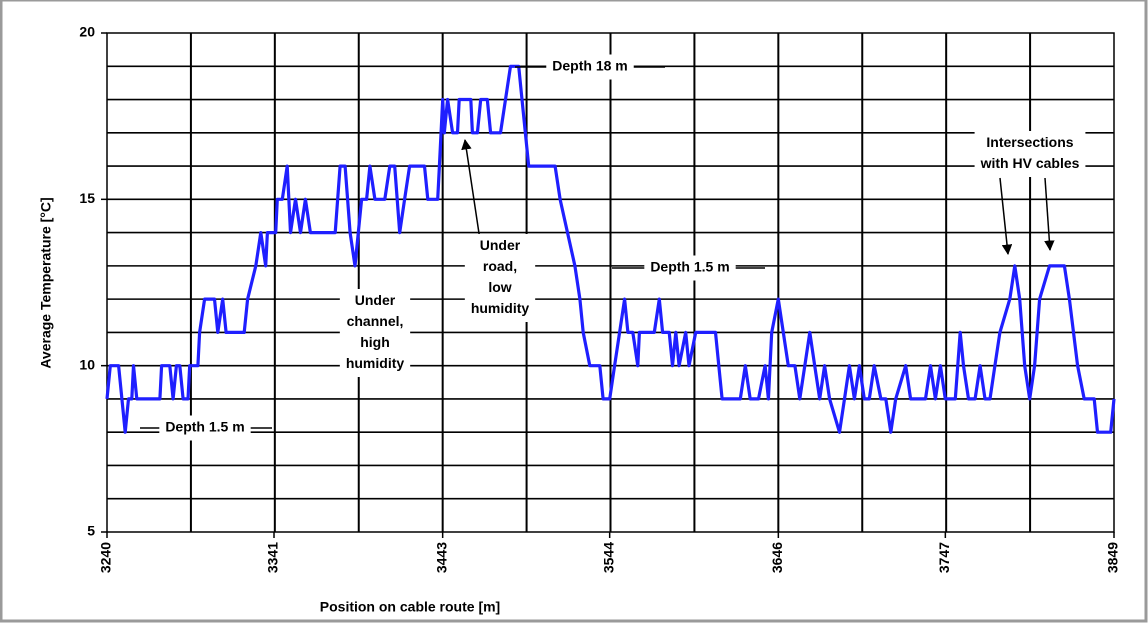 This screenshot has height=628, width=1148. I want to click on x-tick-label: 3646, so click(777, 557).